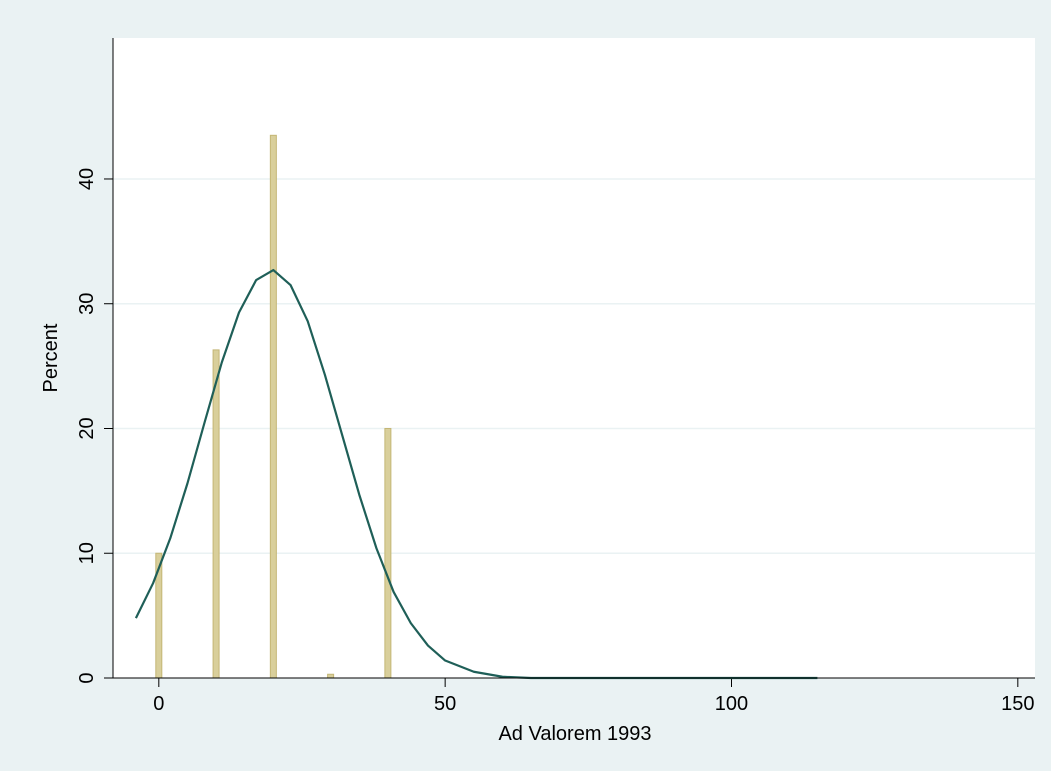  Describe the element at coordinates (51, 357) in the screenshot. I see `y-axis-label: Percent` at that location.